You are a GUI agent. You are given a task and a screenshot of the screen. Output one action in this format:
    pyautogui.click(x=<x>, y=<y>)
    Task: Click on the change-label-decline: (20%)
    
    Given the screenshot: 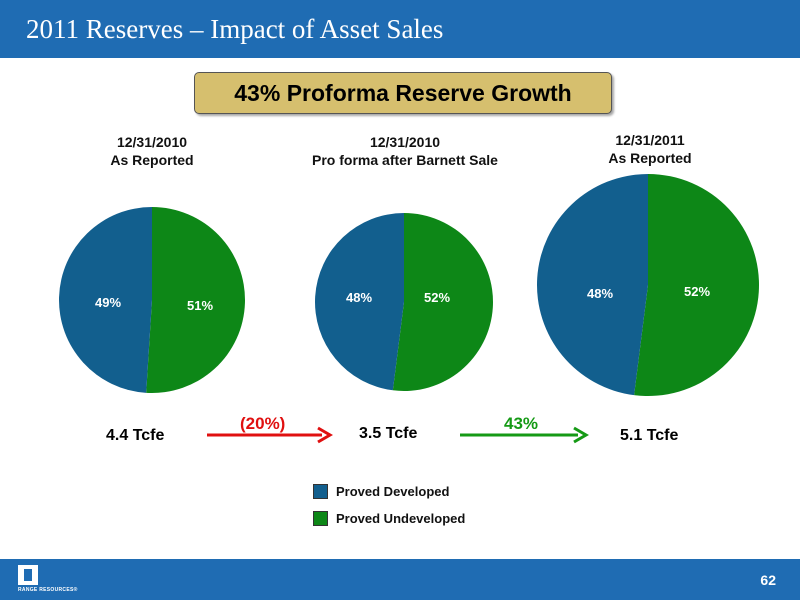 What is the action you would take?
    pyautogui.click(x=263, y=423)
    